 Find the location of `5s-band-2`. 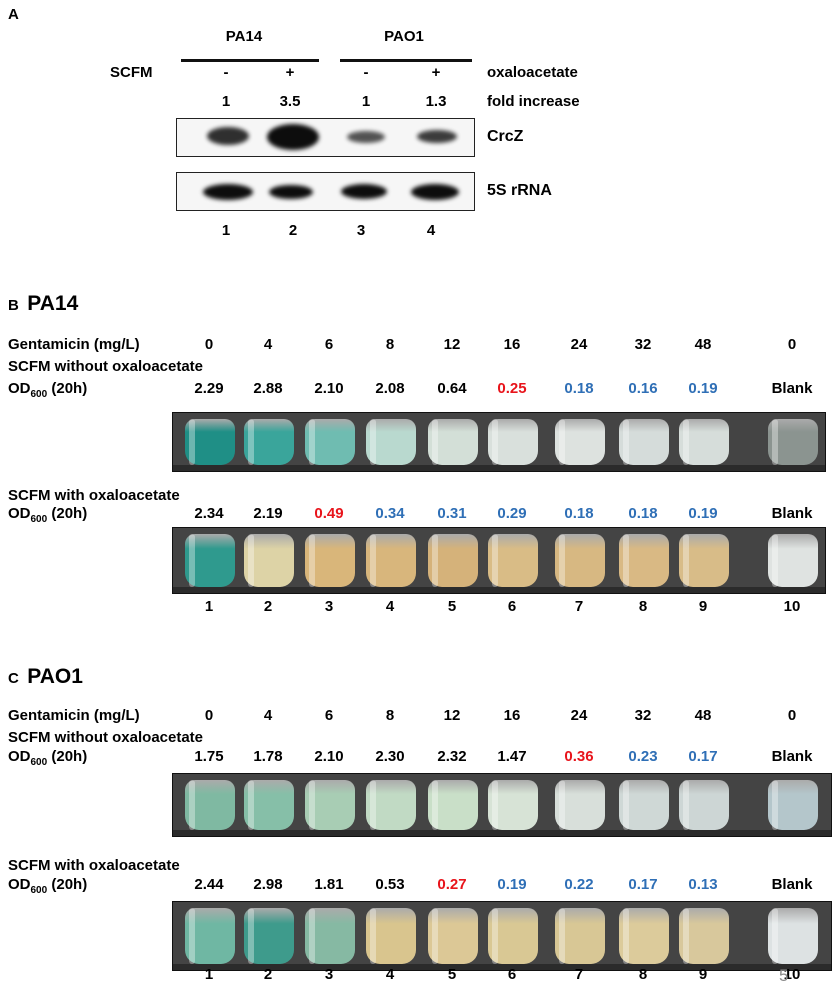

5s-band-2 is located at coordinates (291, 192).